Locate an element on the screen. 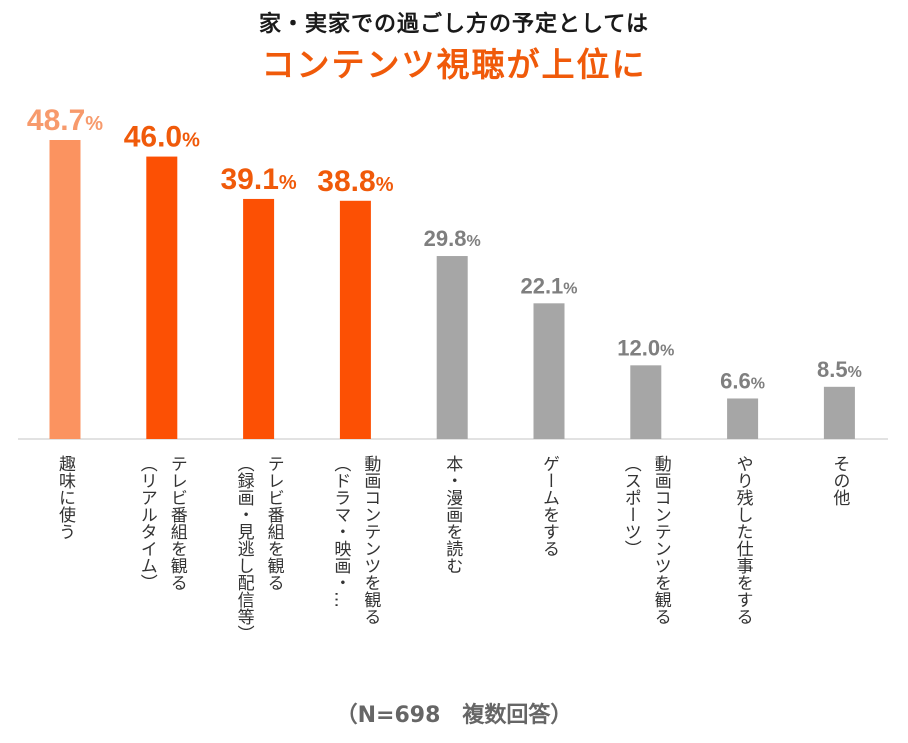  bar-value-label: 48.7% is located at coordinates (65, 120).